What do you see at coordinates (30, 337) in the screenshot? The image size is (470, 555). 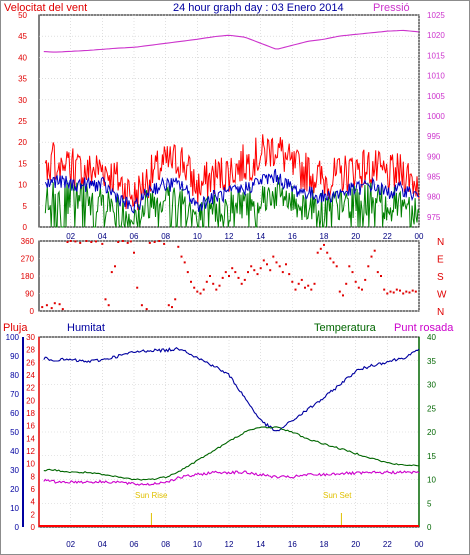 I see `rain-tick-label: 30` at bounding box center [30, 337].